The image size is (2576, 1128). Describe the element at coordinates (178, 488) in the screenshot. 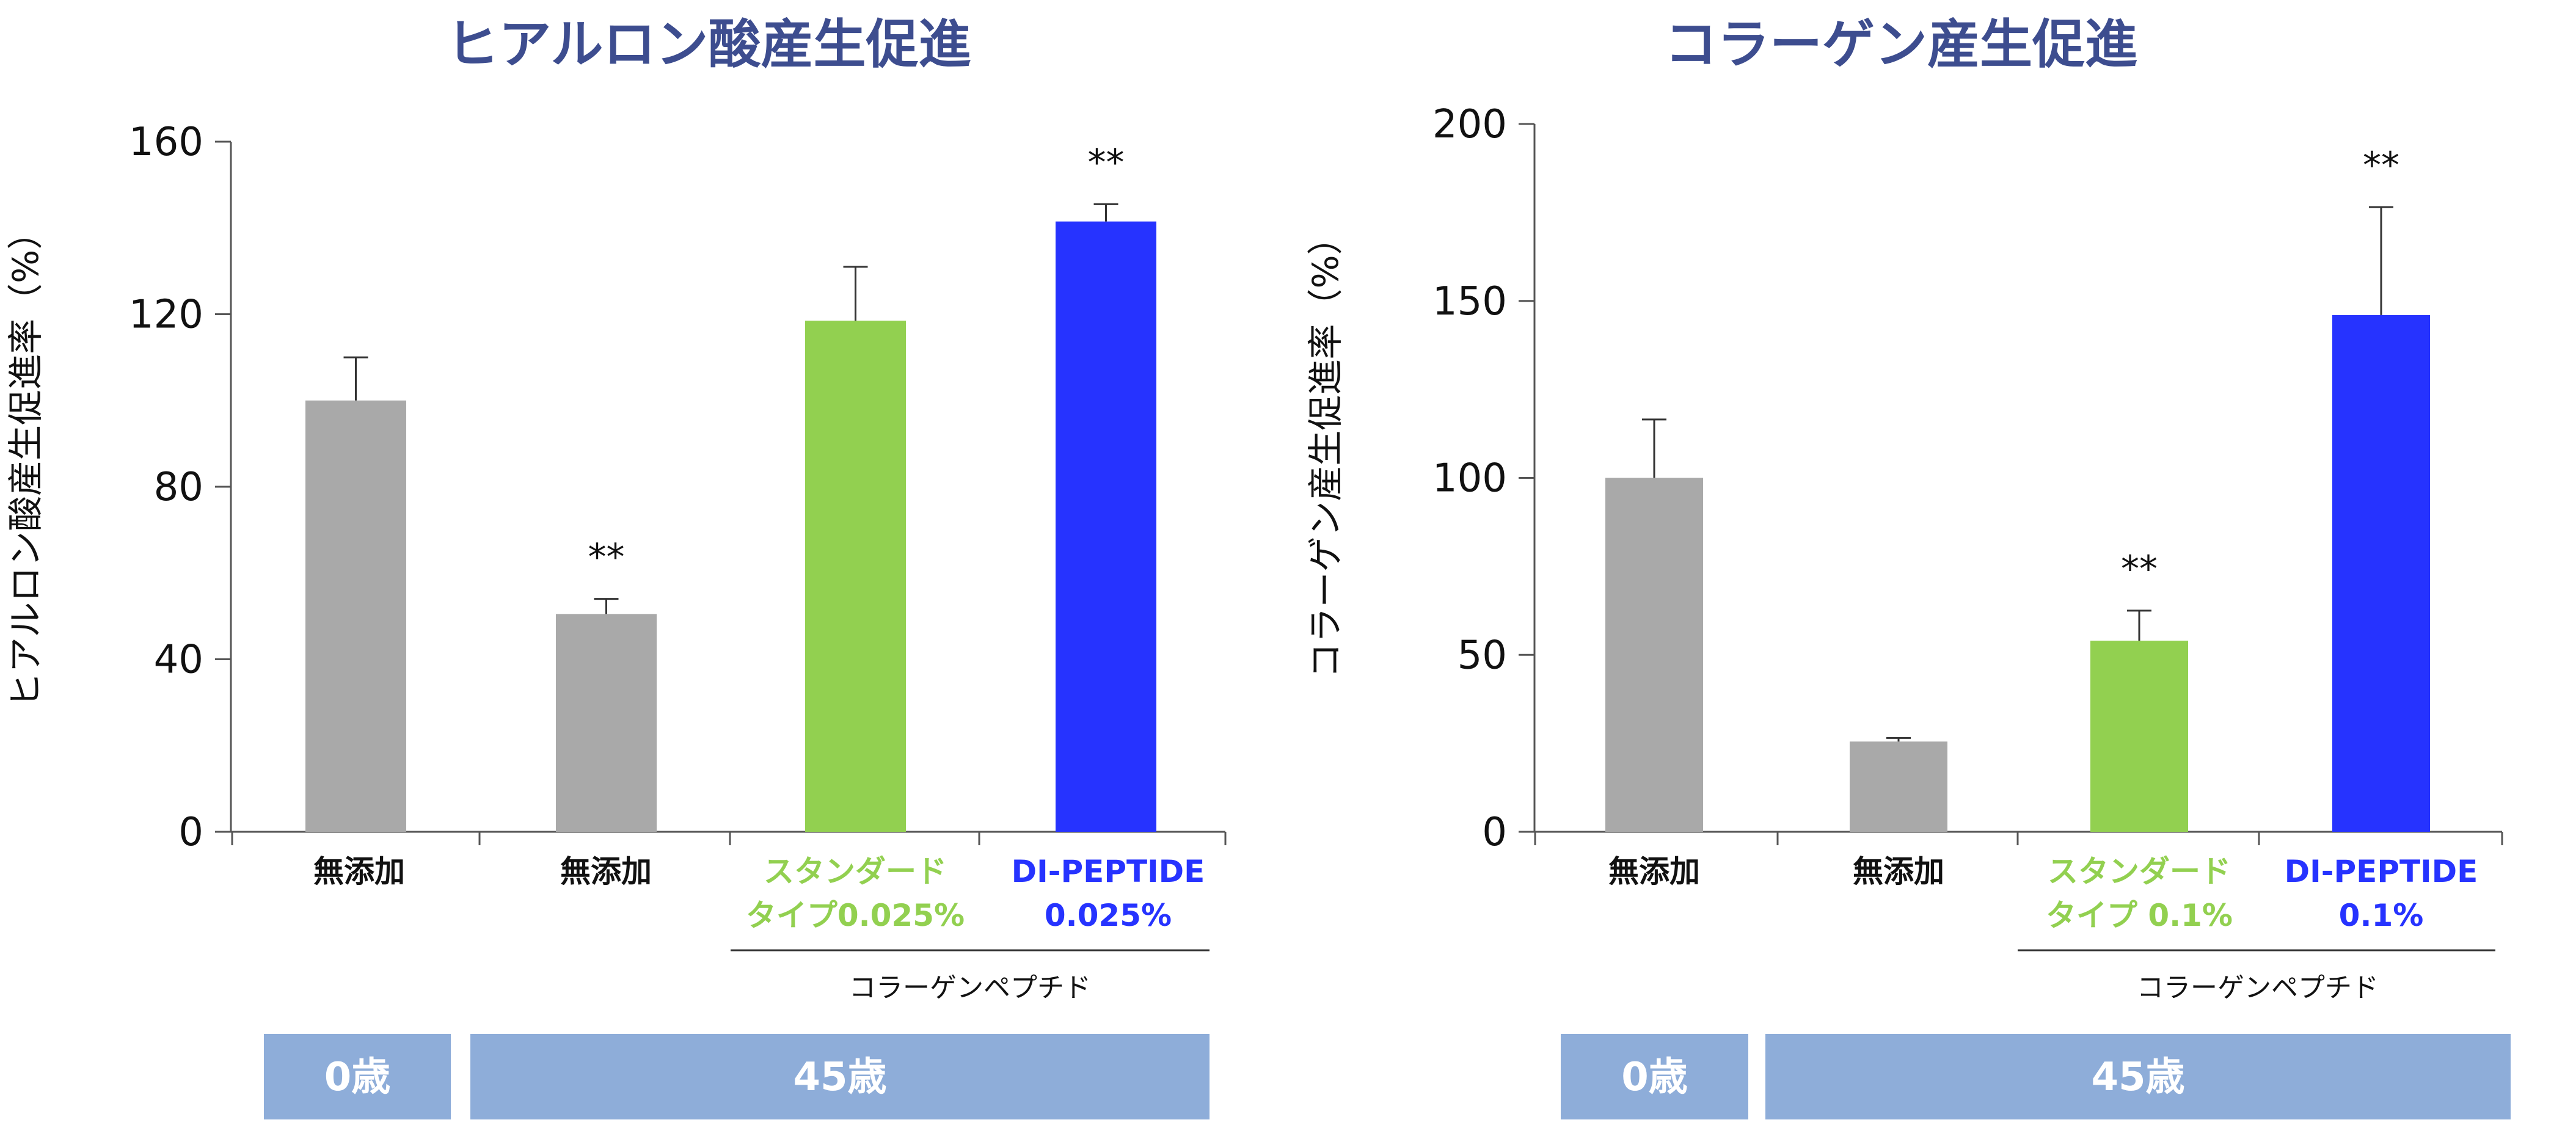

I see `y-tick-label: 80` at that location.